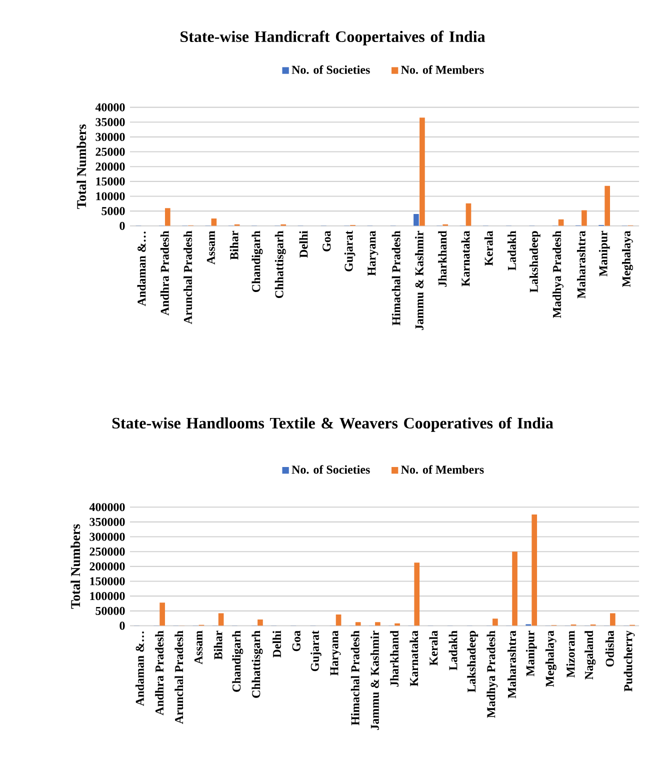  I want to click on y-tick-label: 350000, so click(107, 522).